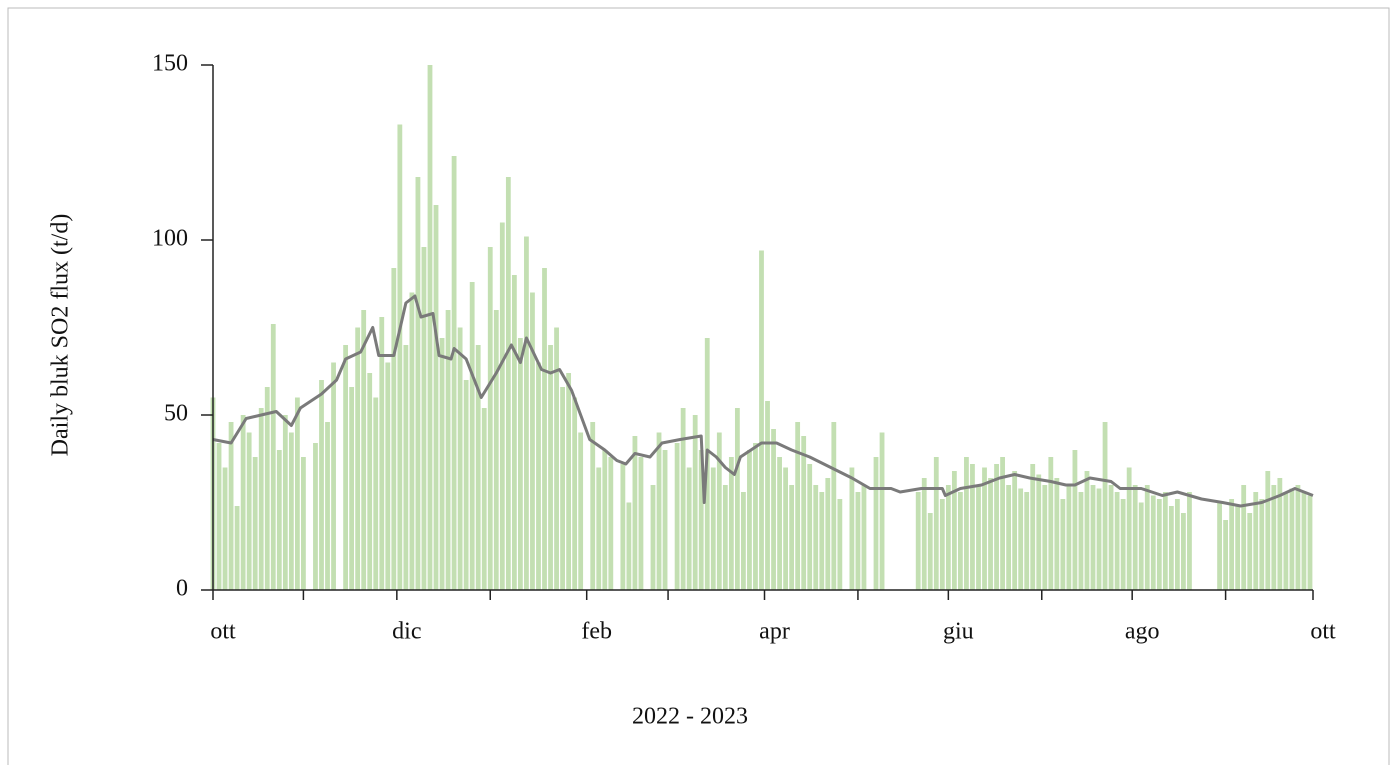 The image size is (1397, 770). Describe the element at coordinates (223, 632) in the screenshot. I see `x-tick-label: ott` at that location.